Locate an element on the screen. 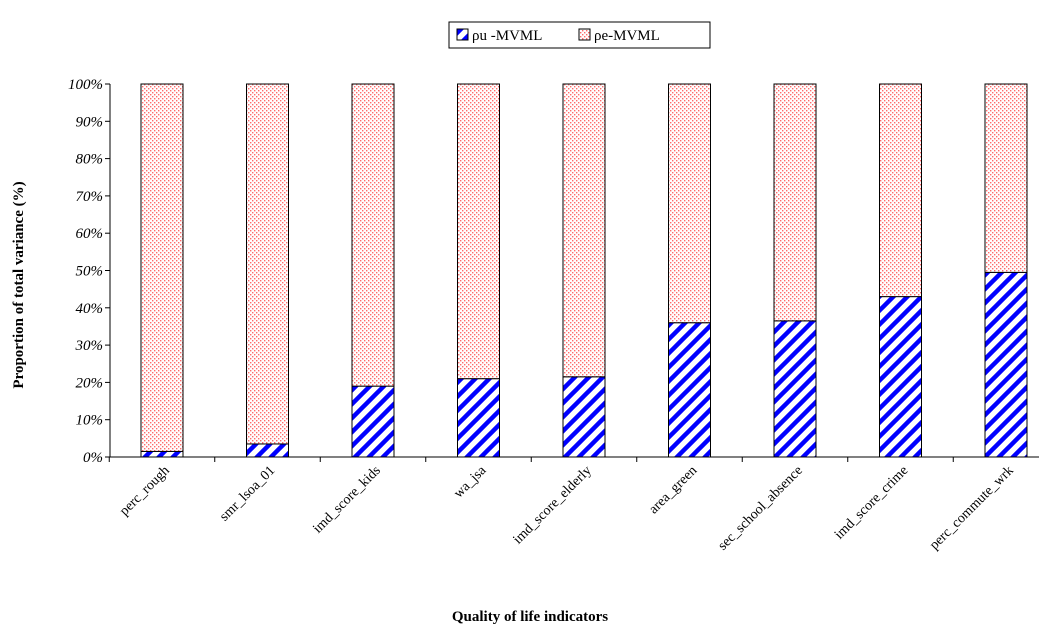  x-tick-label: perc_commute_wrk is located at coordinates (972, 508).